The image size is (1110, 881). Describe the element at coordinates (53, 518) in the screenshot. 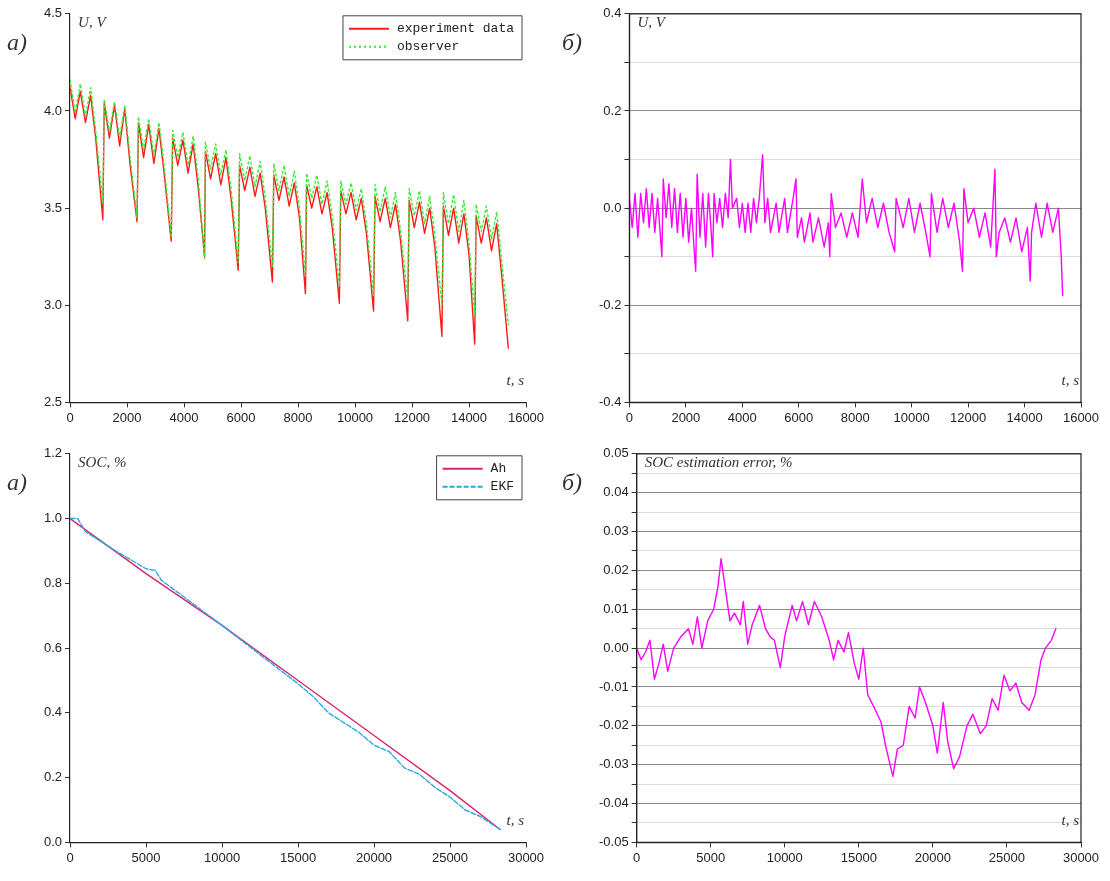

I see `y-tick-label: 1.0` at that location.